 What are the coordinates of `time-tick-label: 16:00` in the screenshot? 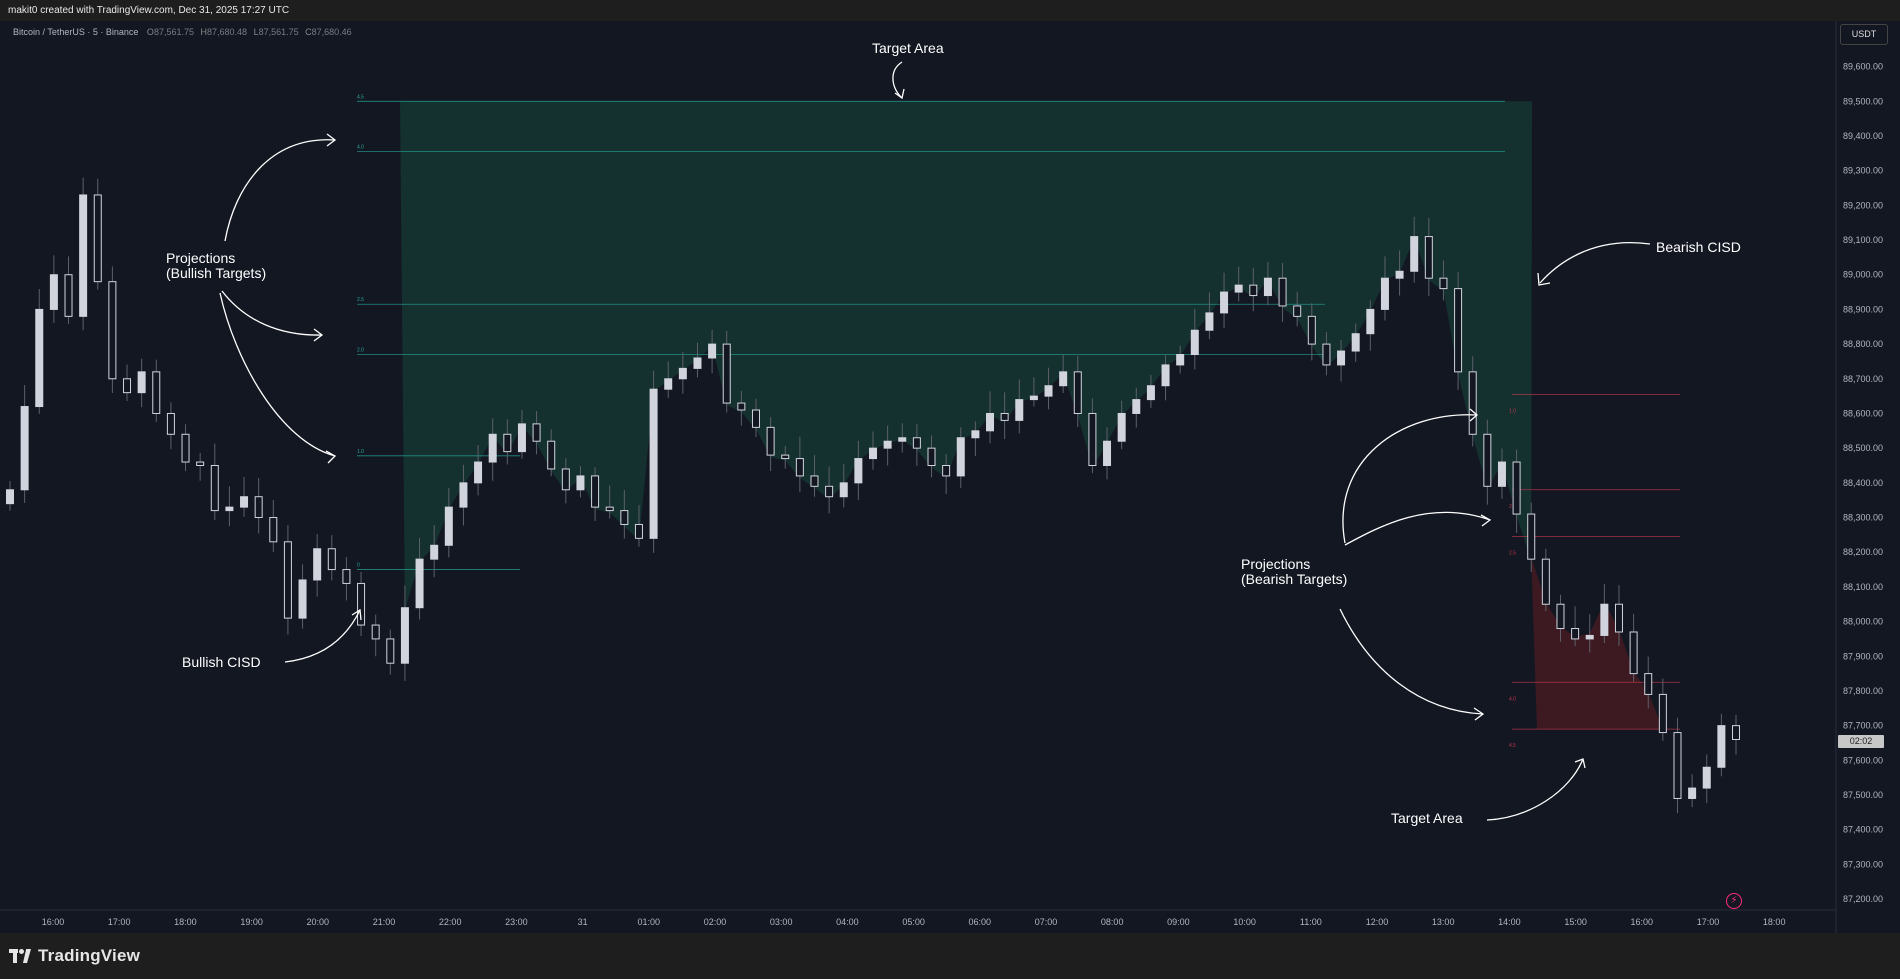 It's located at (1642, 922).